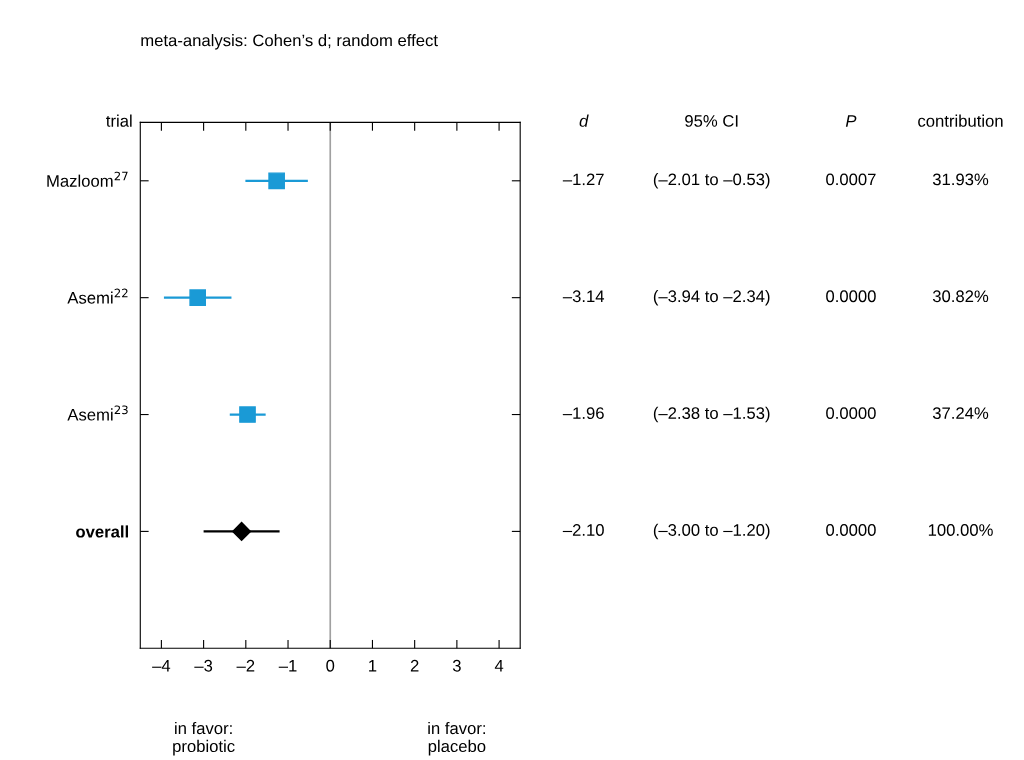 This screenshot has height=760, width=1024. I want to click on y-tick-label: Asemi$^{23}$, so click(97, 413).